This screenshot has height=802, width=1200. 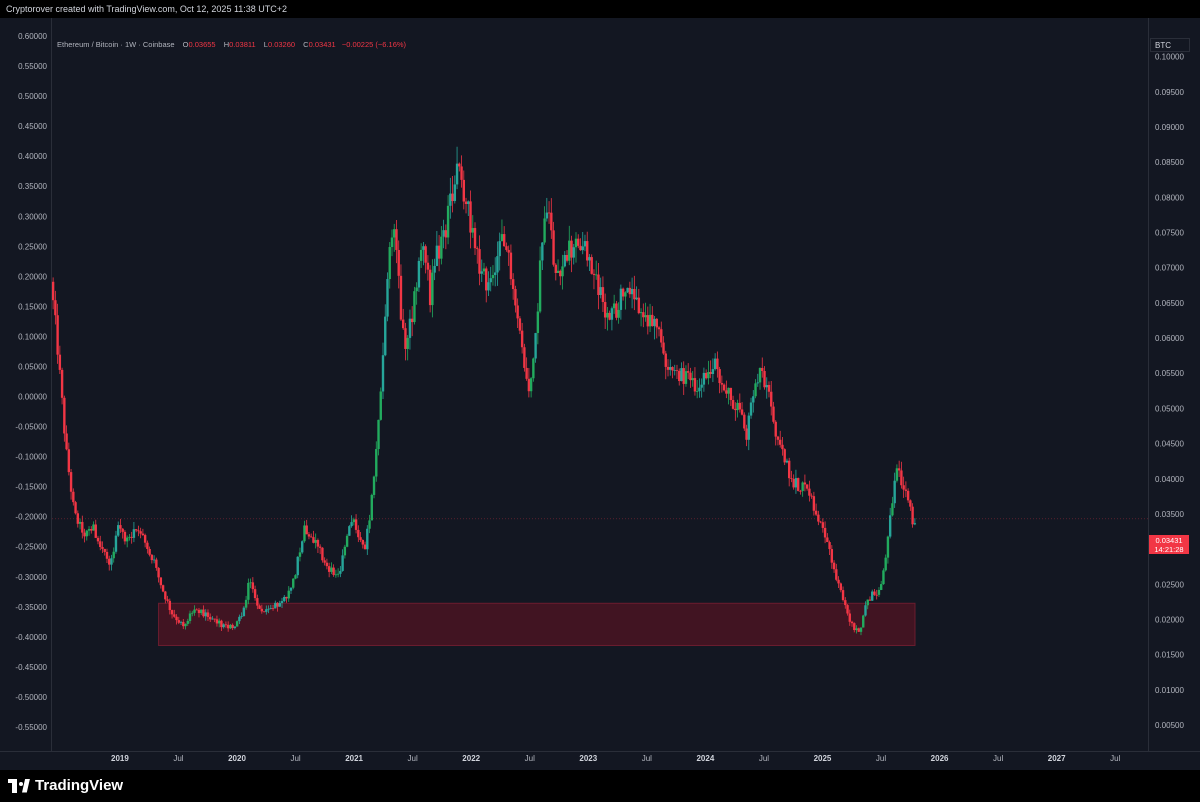 I want to click on time-tick-label: 2022, so click(x=471, y=758).